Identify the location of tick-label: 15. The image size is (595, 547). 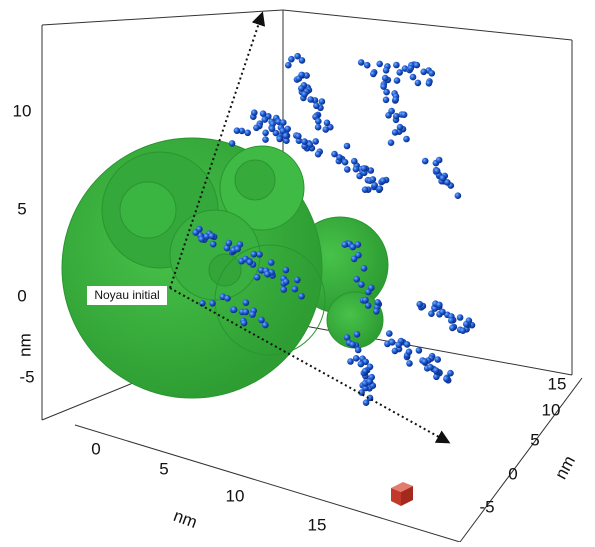
(317, 524).